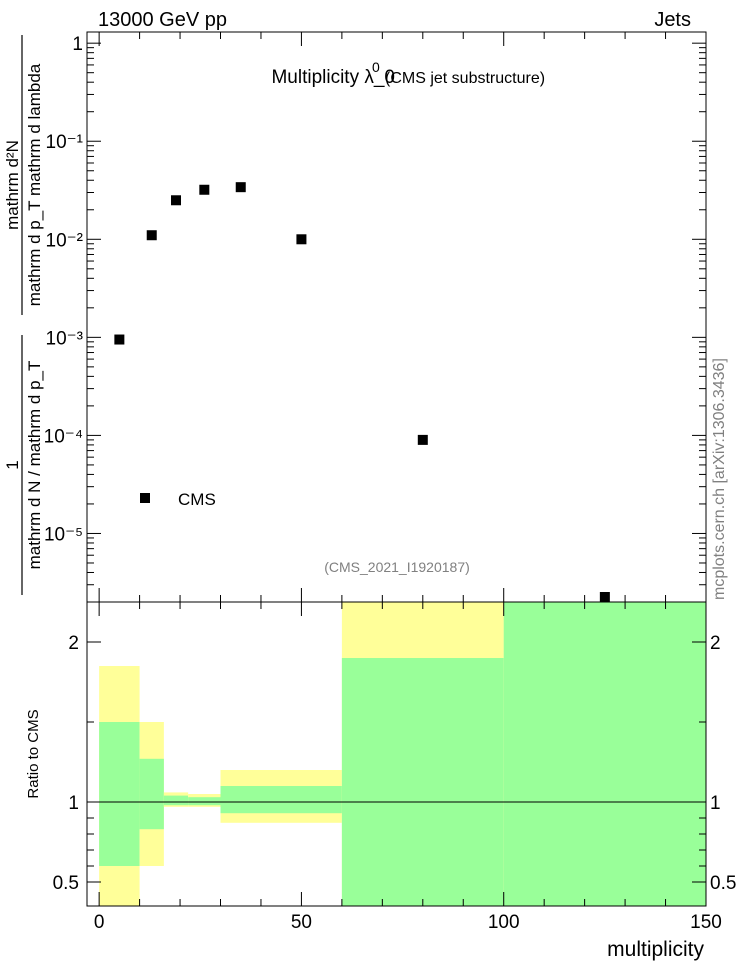 The image size is (746, 972). What do you see at coordinates (162, 20) in the screenshot?
I see `header-energy: 13000 GeV pp` at bounding box center [162, 20].